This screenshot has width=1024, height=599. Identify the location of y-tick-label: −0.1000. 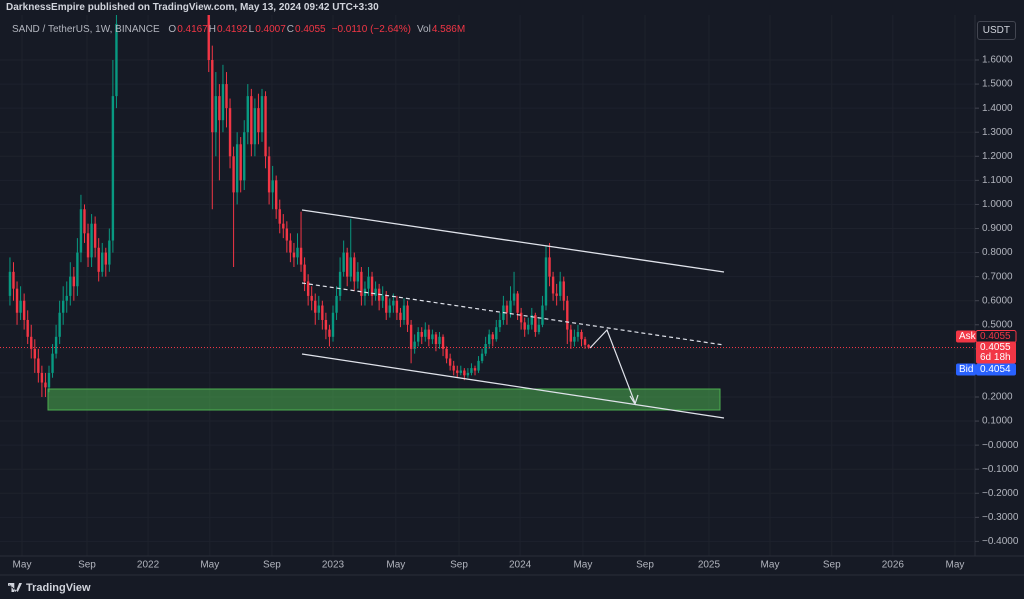
(1000, 469).